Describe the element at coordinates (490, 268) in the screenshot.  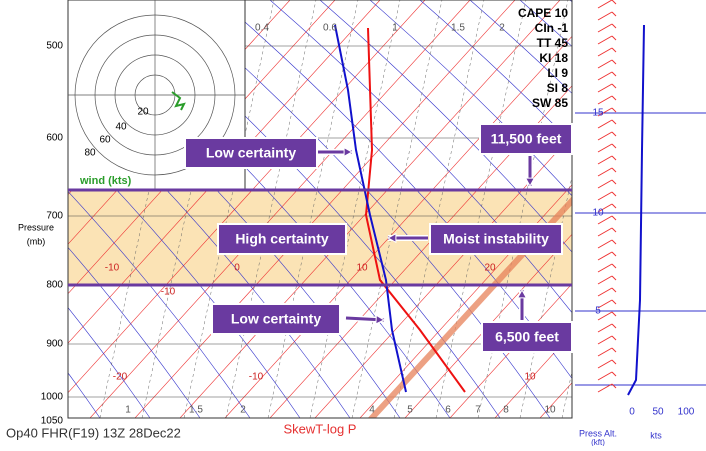
I see `isotherm-label: 20` at that location.